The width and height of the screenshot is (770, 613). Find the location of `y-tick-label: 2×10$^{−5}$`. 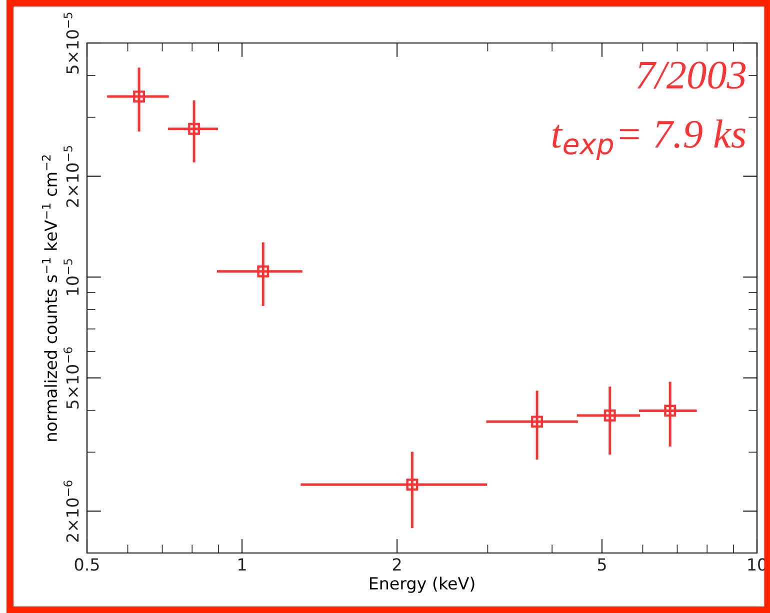

y-tick-label: 2×10$^{−5}$ is located at coordinates (71, 176).